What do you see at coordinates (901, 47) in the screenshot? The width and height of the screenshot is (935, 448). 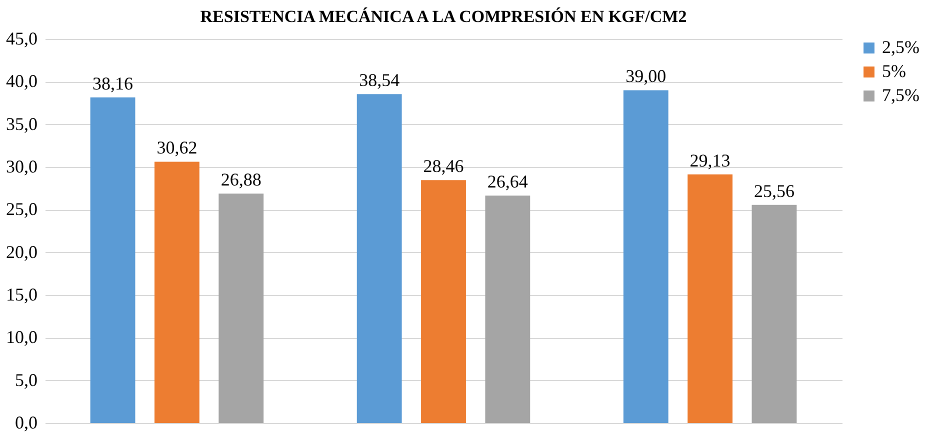 I see `legend-label: 2,5%` at bounding box center [901, 47].